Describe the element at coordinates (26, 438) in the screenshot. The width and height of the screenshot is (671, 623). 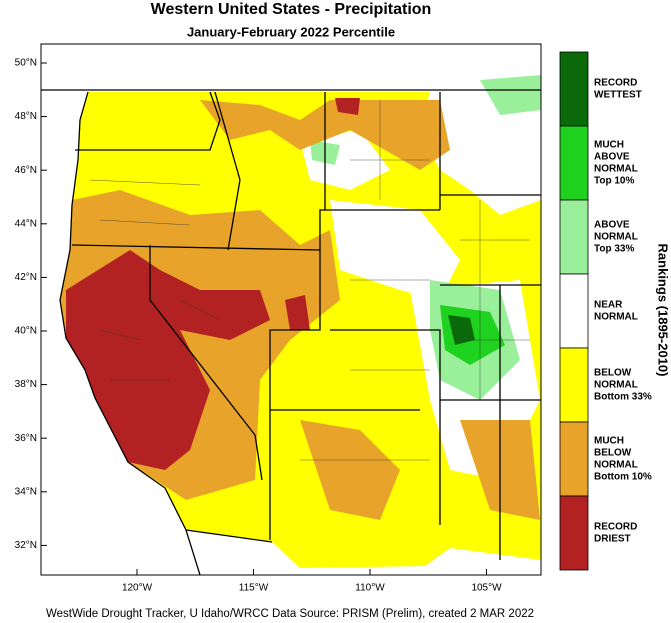
I see `lat-label: 36°N` at that location.